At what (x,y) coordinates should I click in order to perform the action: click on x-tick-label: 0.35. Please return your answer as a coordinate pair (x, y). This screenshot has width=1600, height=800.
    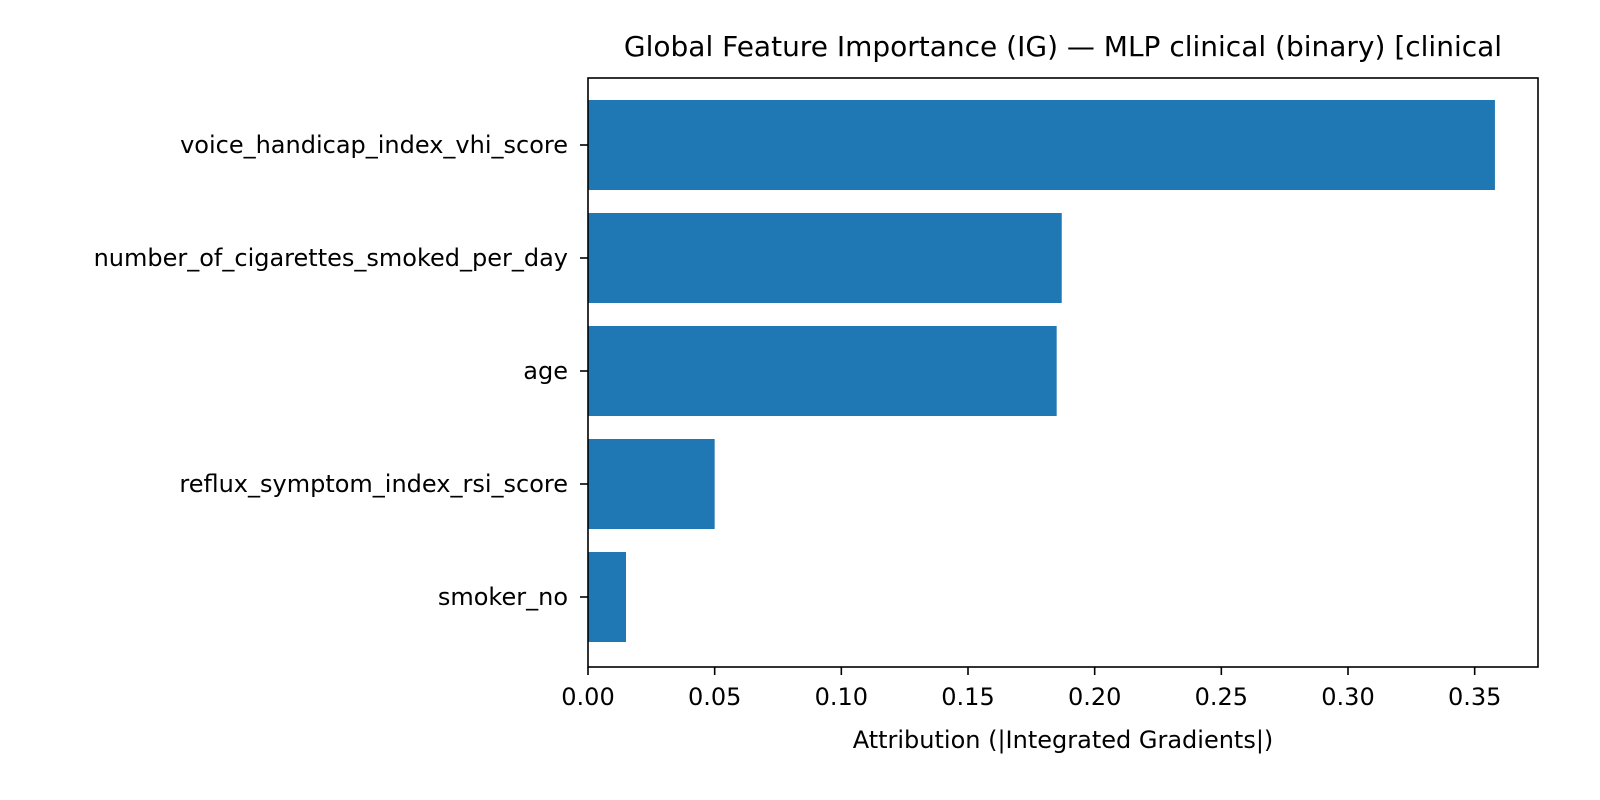
    Looking at the image, I should click on (1474, 697).